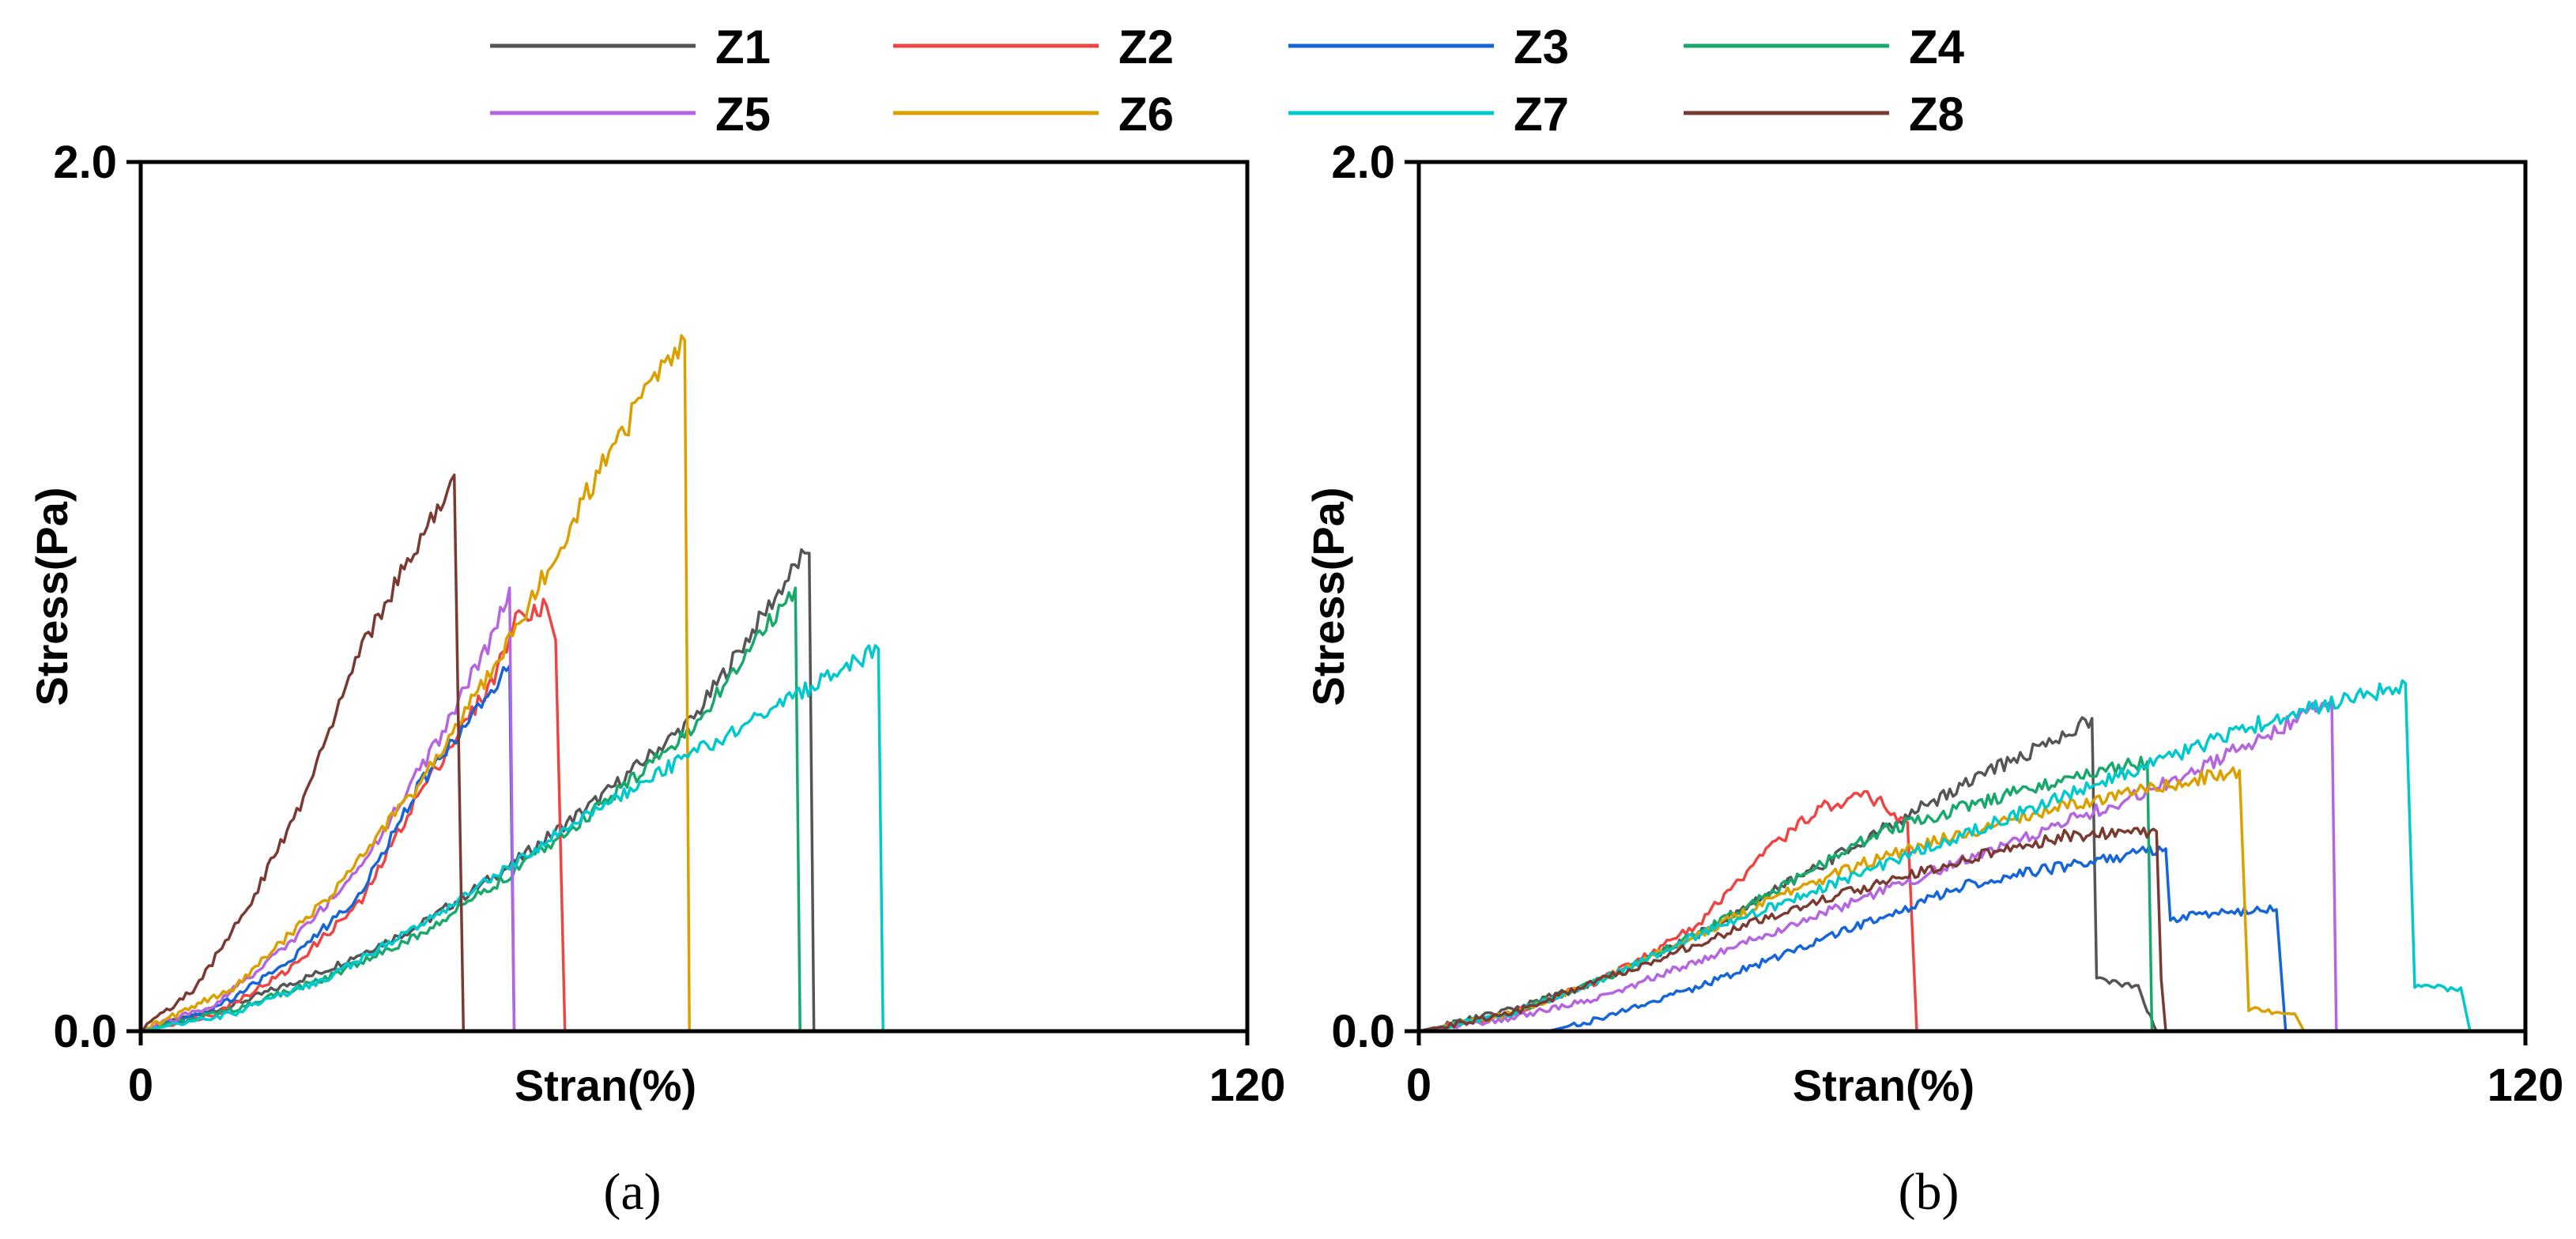  Describe the element at coordinates (743, 115) in the screenshot. I see `legend-label-z5: Z5` at that location.